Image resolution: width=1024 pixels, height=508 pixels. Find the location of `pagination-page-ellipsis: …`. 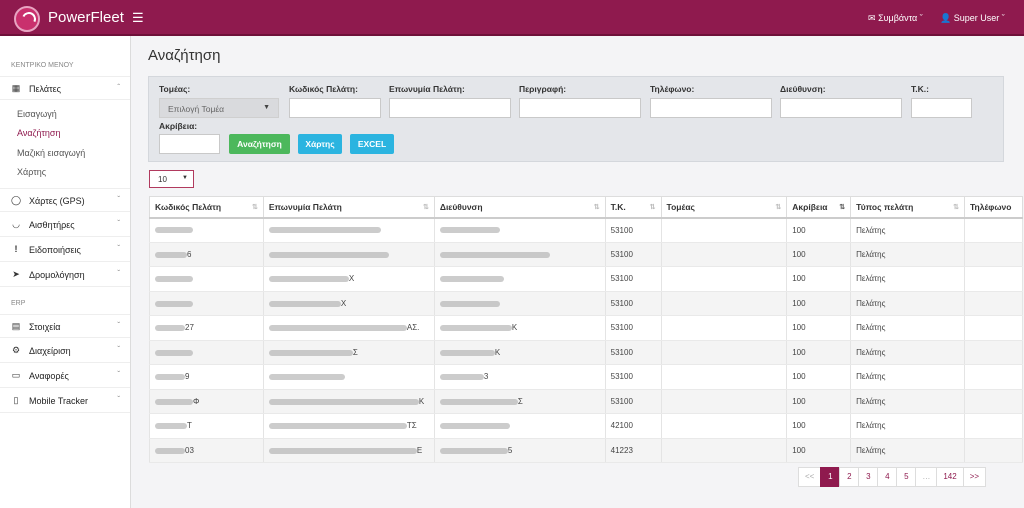

pagination-page-ellipsis: … is located at coordinates (926, 477).